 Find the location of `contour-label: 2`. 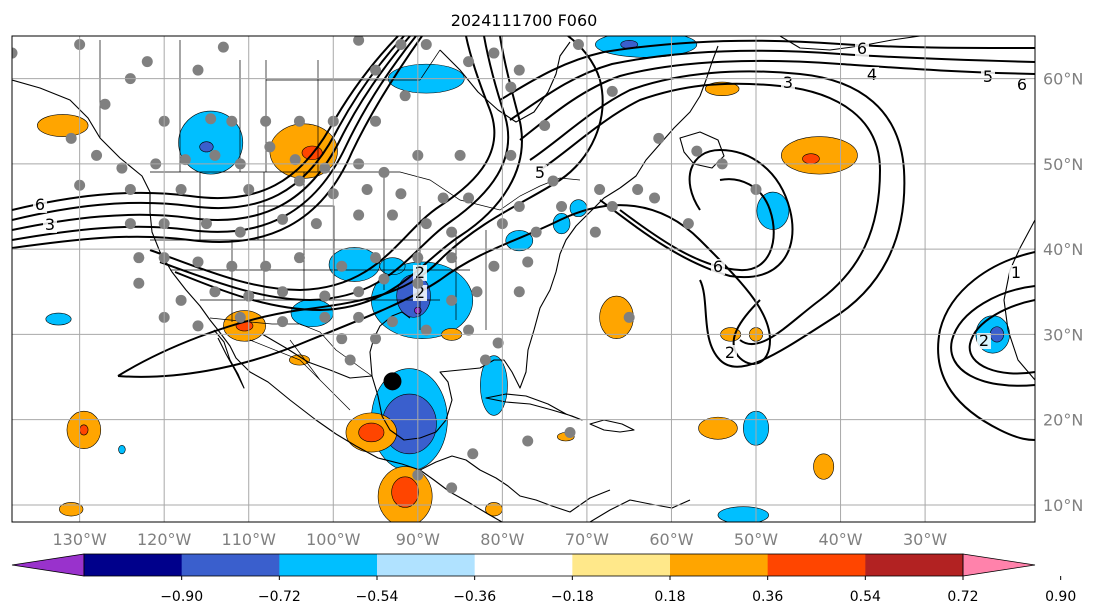

contour-label: 2 is located at coordinates (730, 352).